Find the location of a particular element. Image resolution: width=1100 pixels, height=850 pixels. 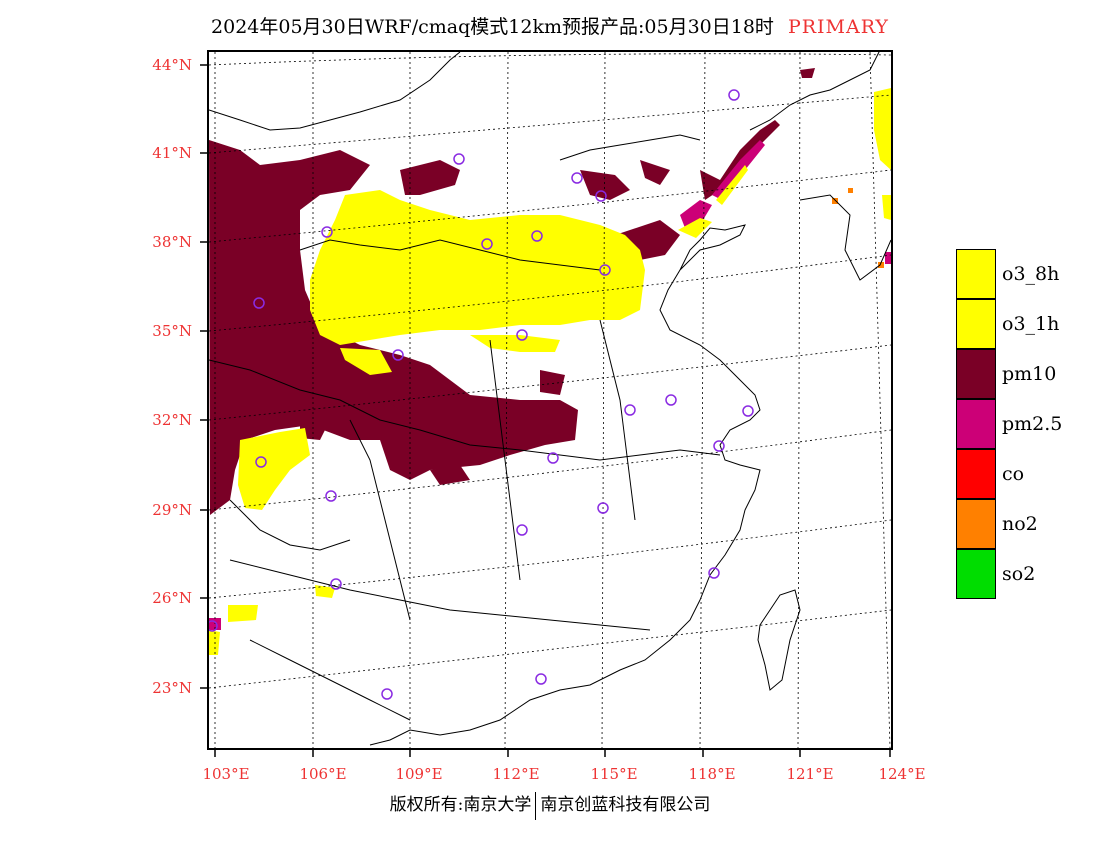

no2-points is located at coordinates (858, 228).